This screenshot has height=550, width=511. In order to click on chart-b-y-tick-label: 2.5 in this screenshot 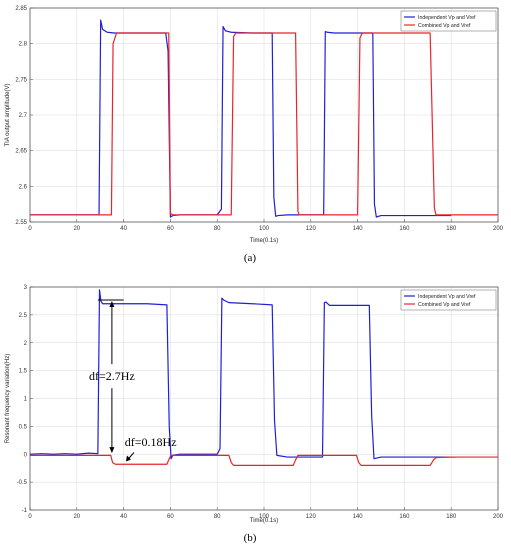, I will do `click(23, 316)`.